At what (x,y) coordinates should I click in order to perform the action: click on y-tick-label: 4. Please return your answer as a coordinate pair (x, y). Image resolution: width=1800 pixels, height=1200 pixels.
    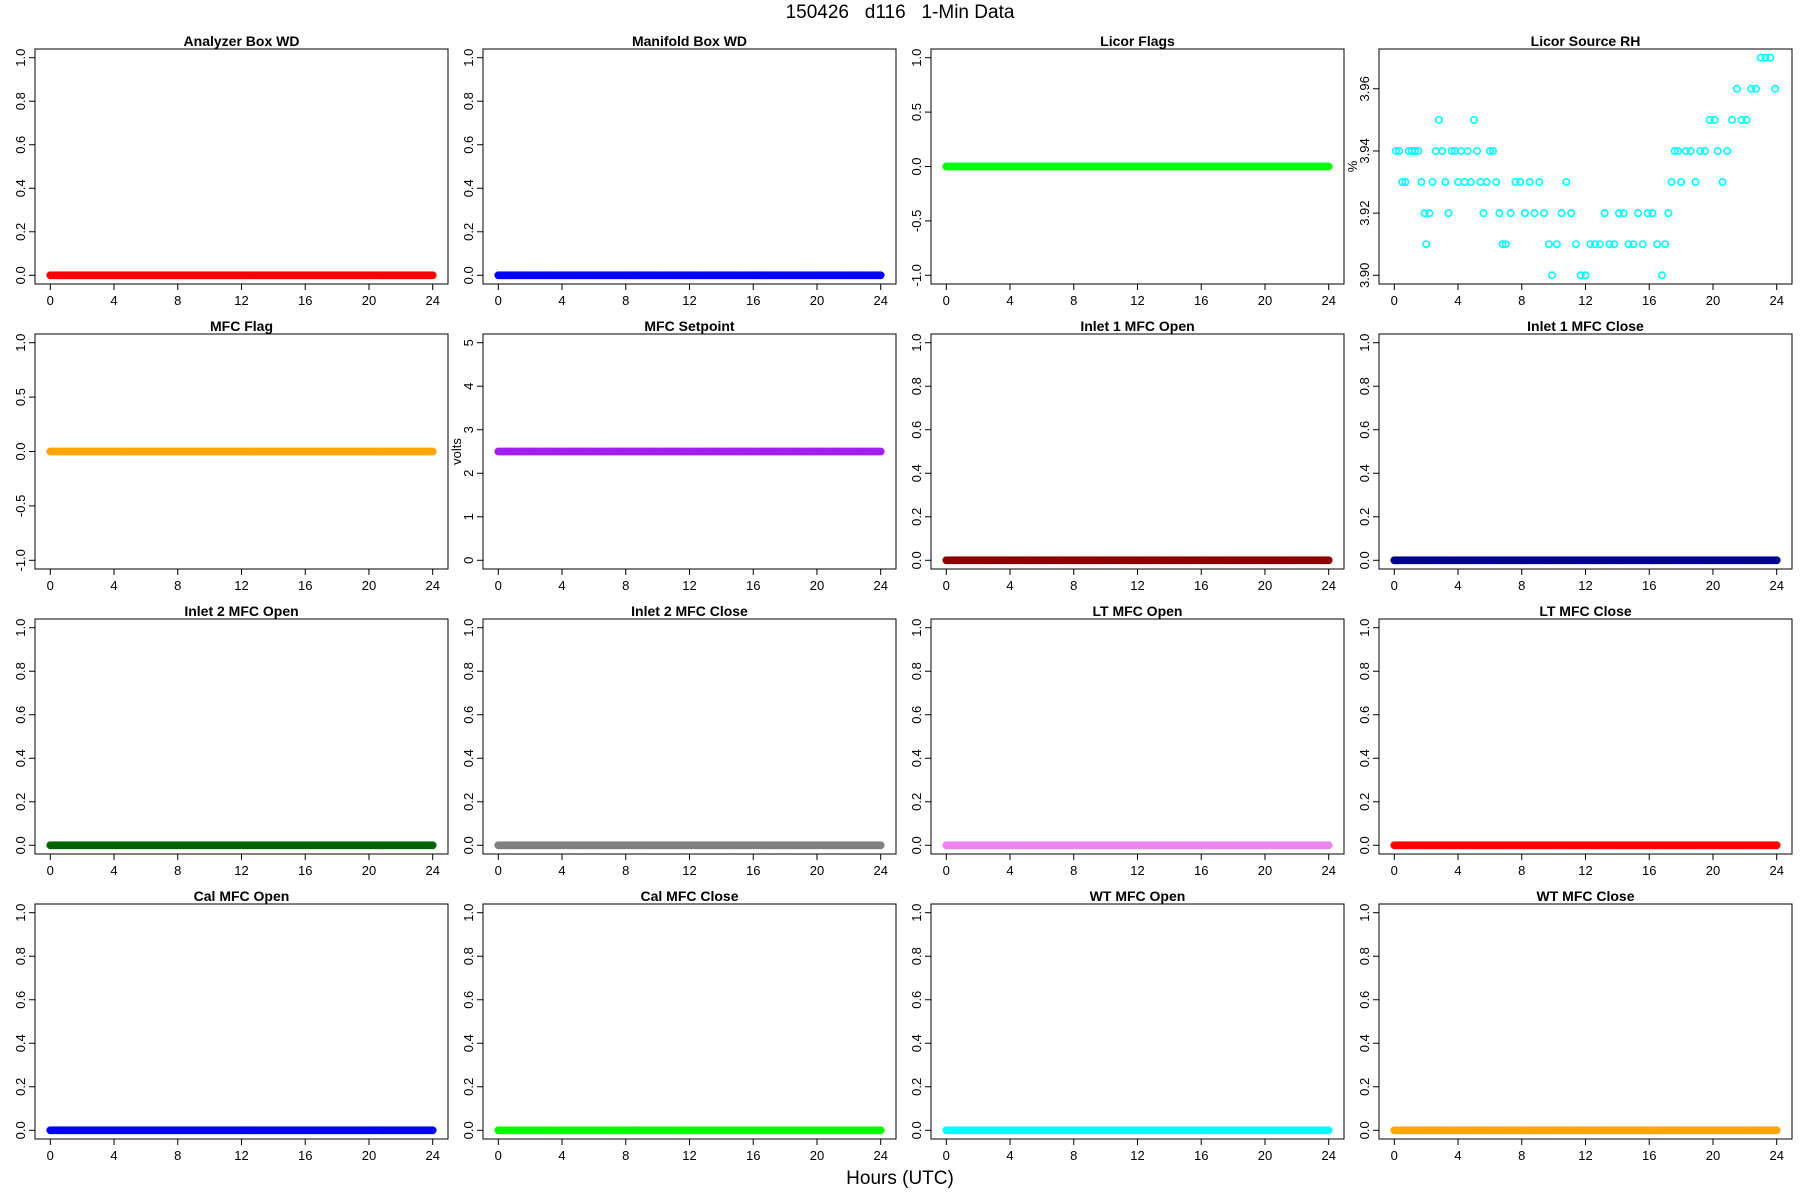
    Looking at the image, I should click on (468, 386).